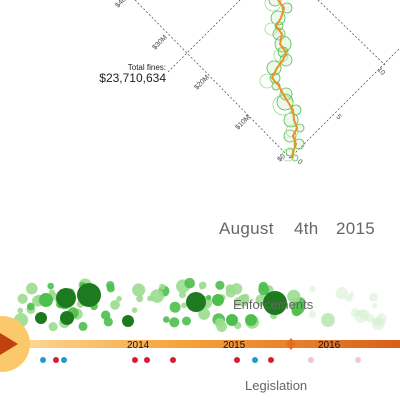  Describe the element at coordinates (200, 360) in the screenshot. I see `legislation-dots` at that location.